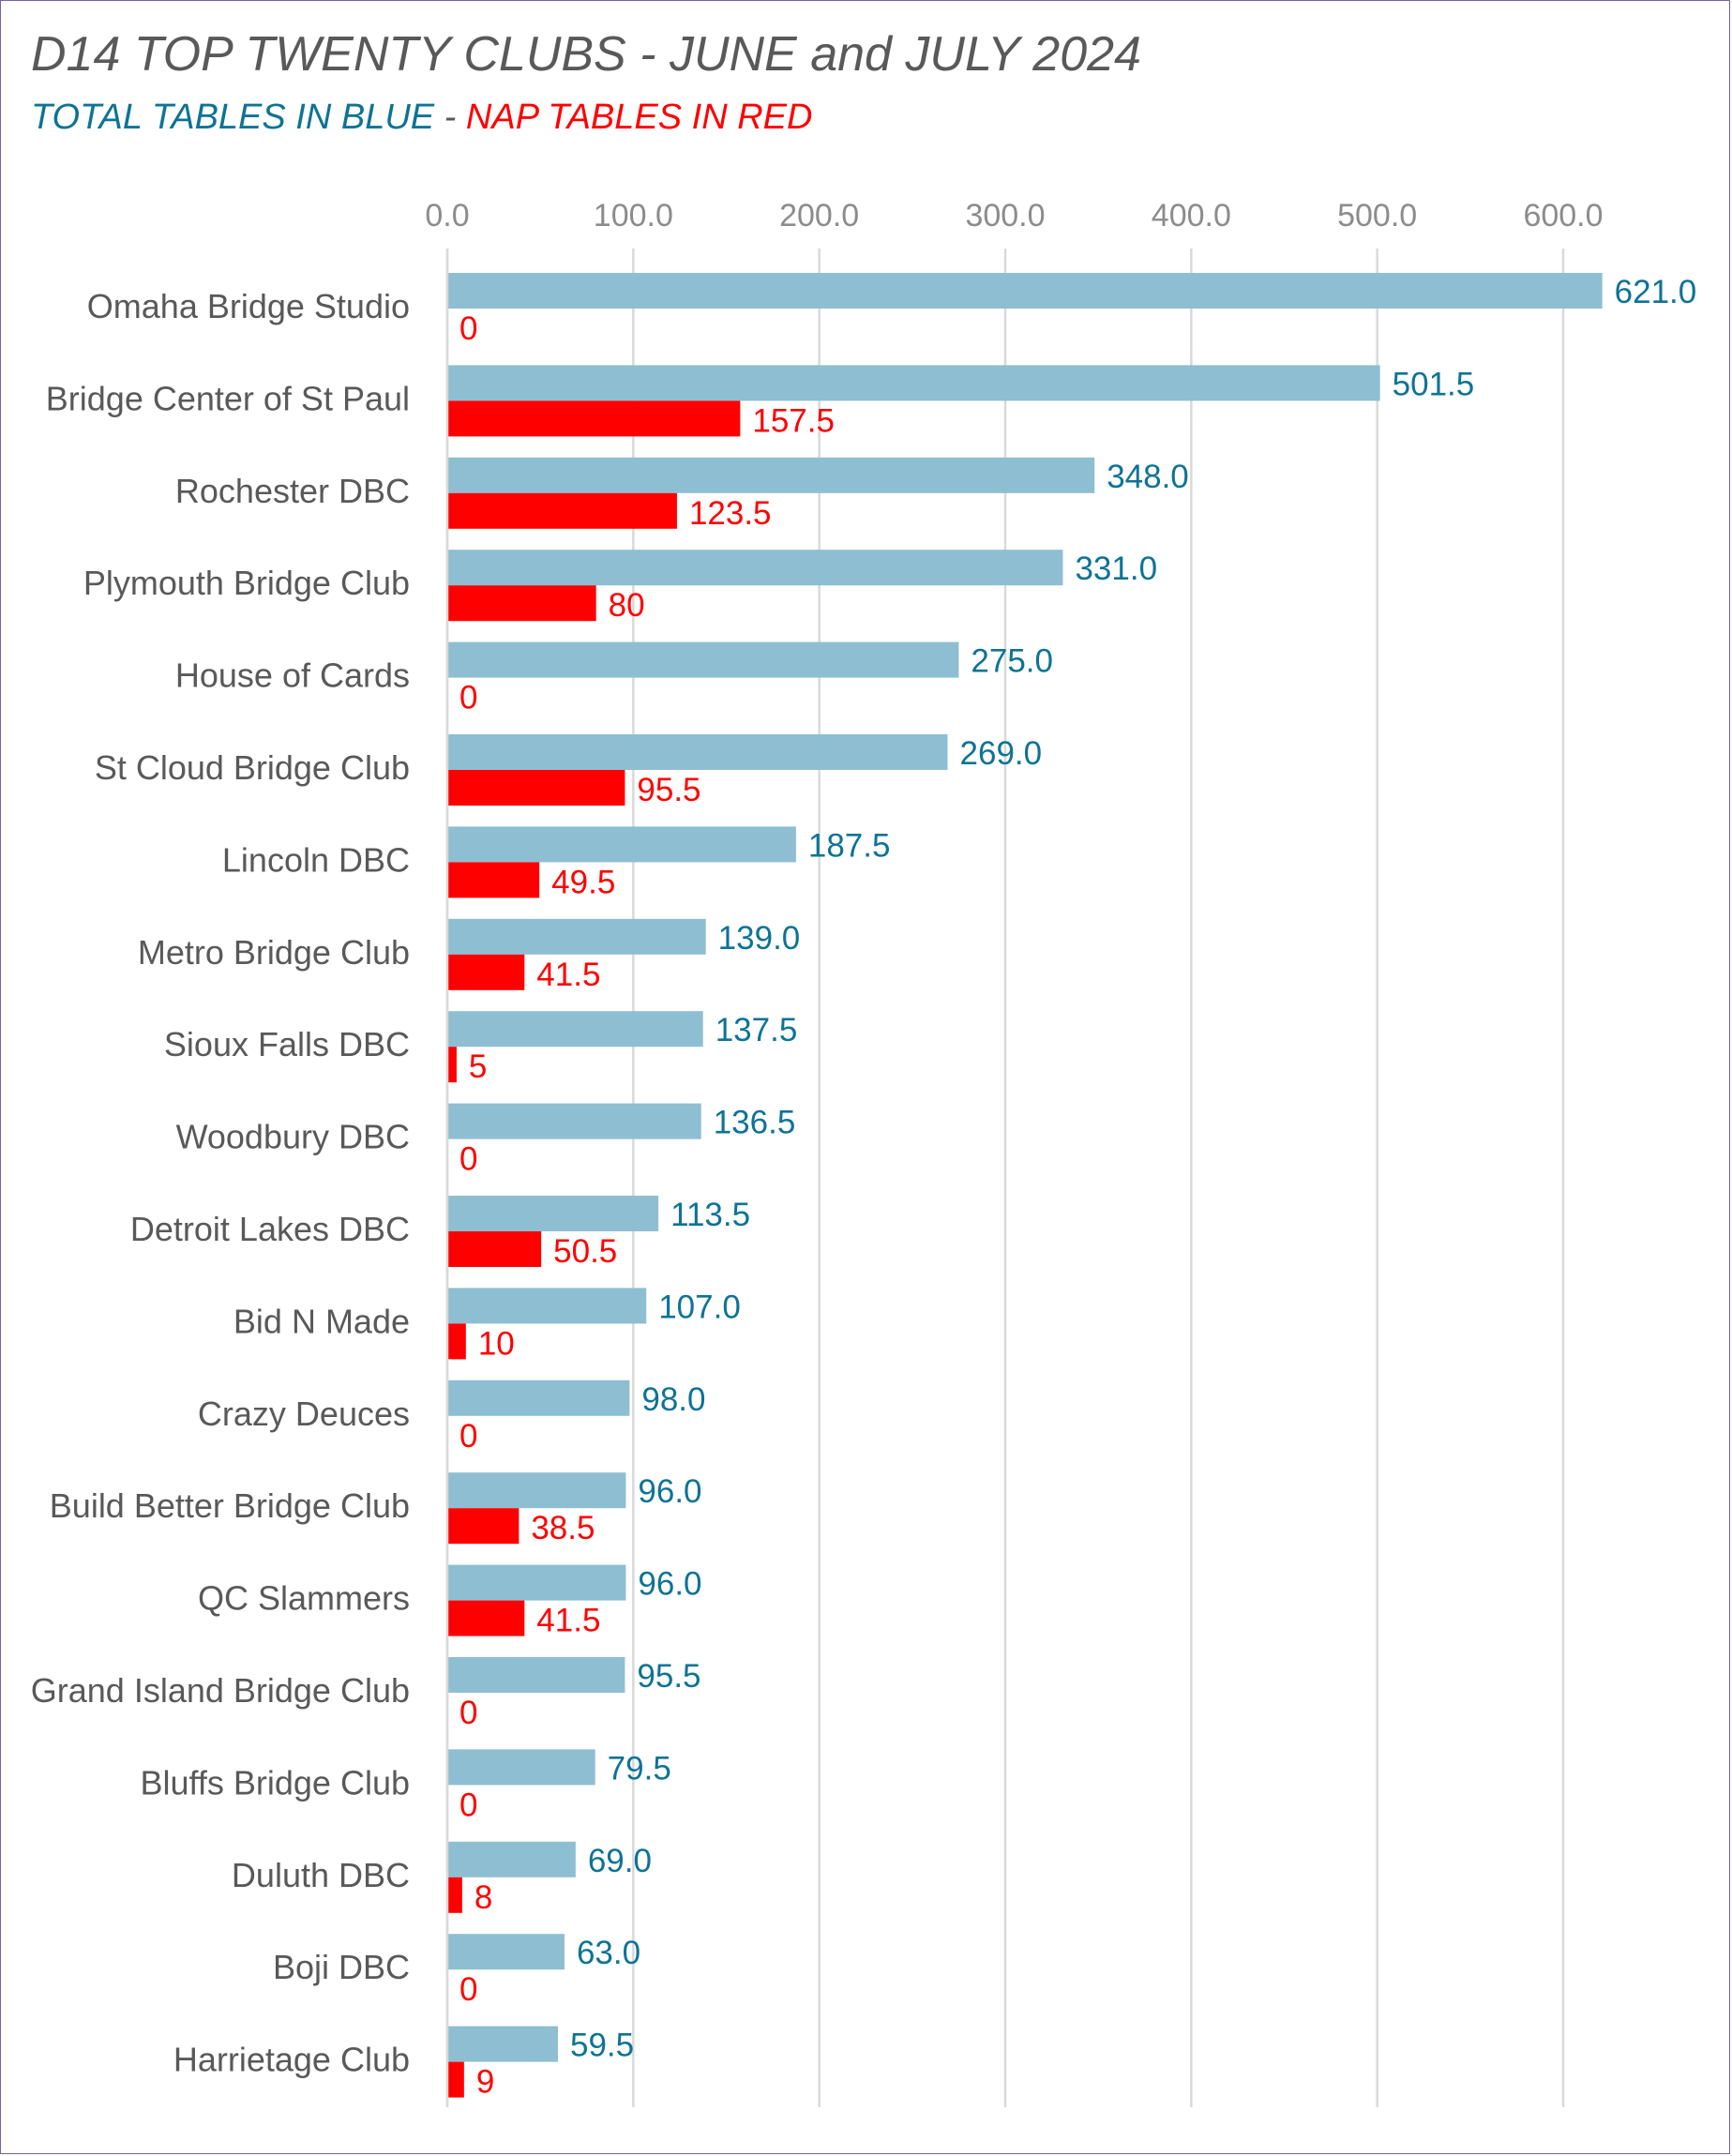 The width and height of the screenshot is (1732, 2156). Describe the element at coordinates (627, 605) in the screenshot. I see `nap-tables-value-label: 80` at that location.